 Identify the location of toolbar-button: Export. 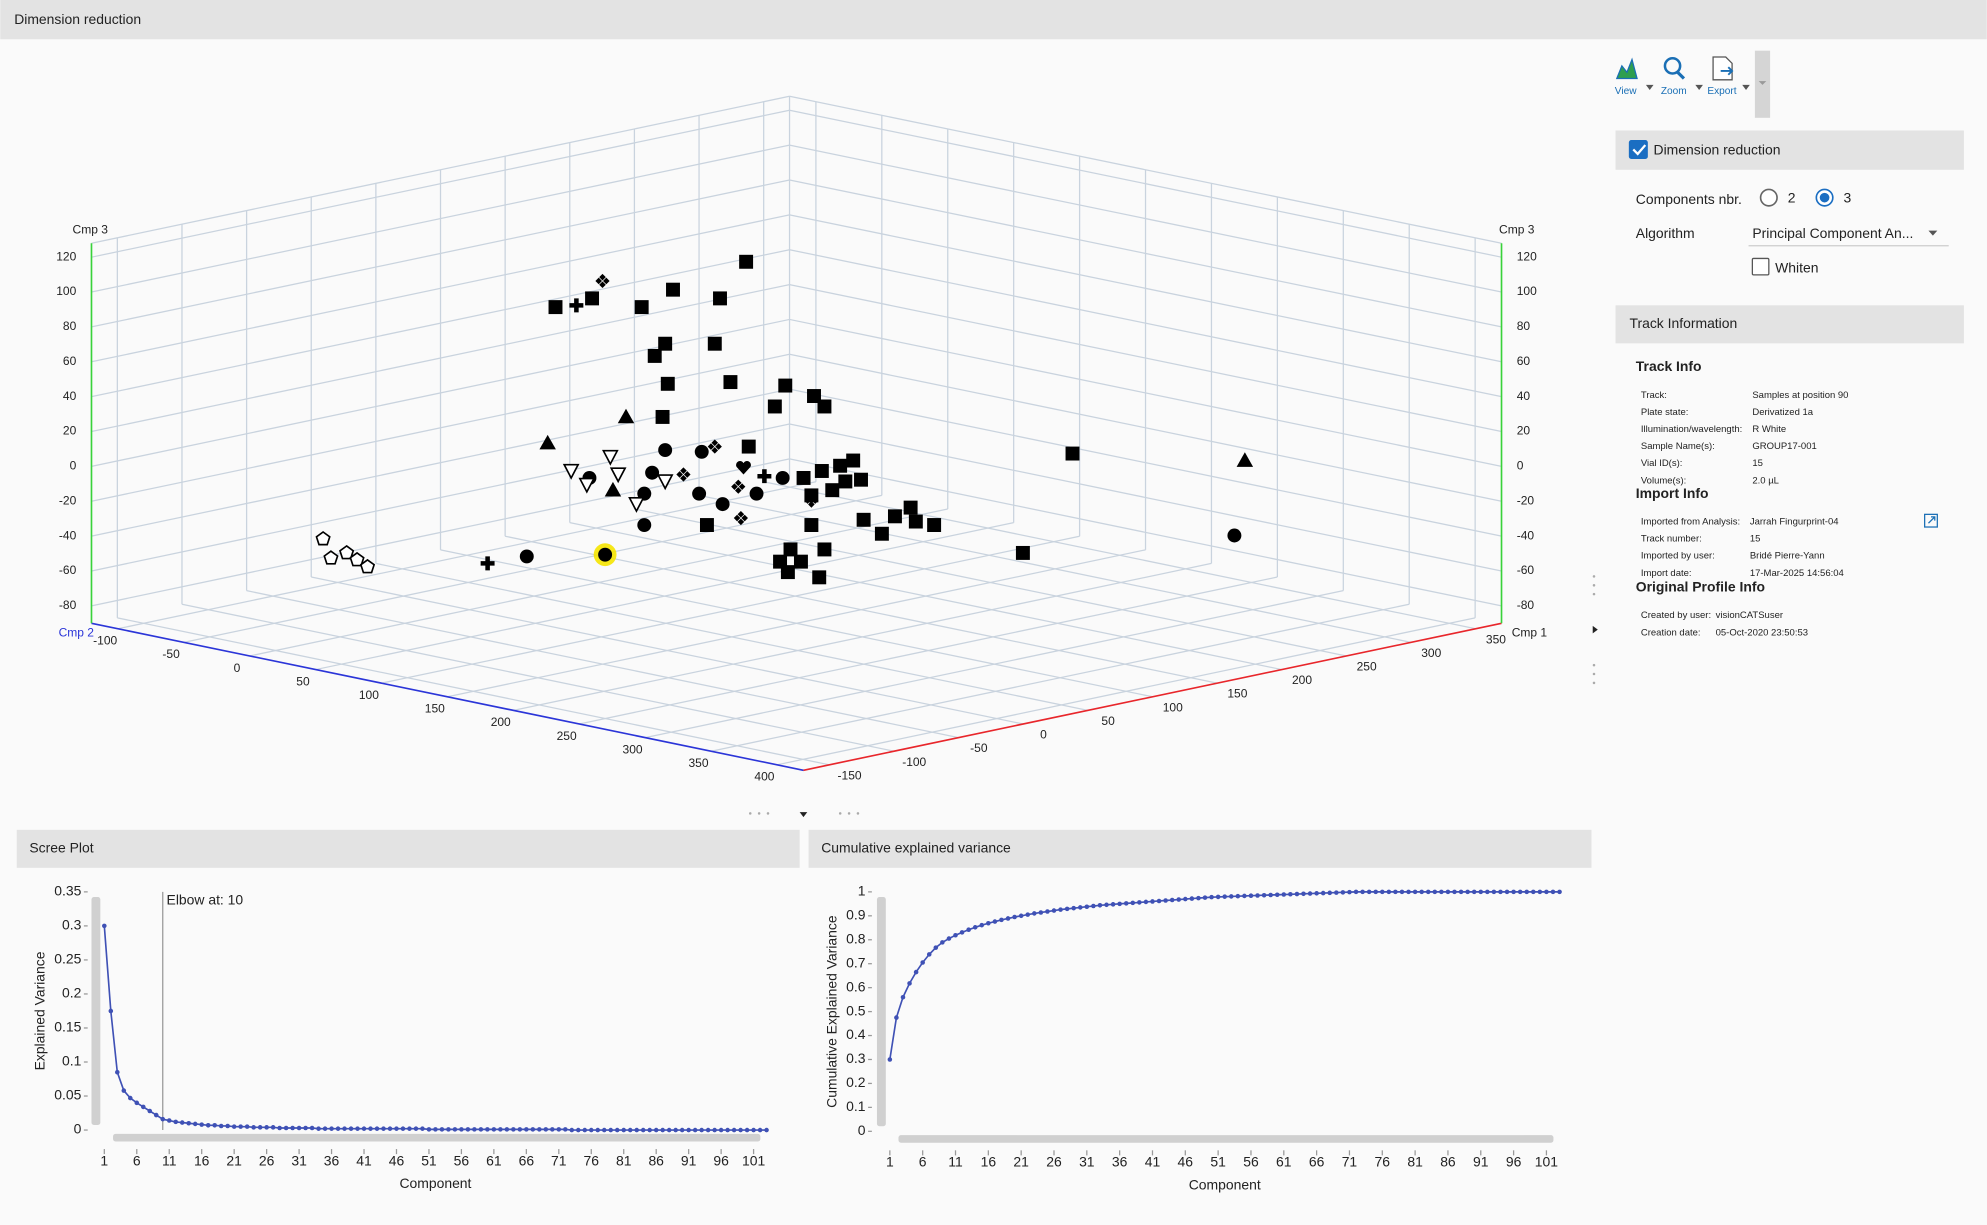
(1721, 91).